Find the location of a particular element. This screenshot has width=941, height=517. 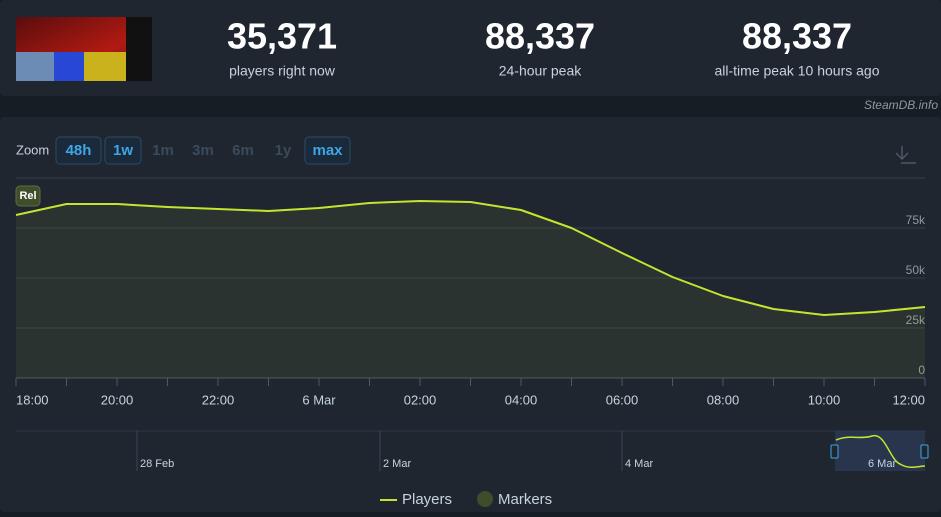

watermark: SteamDB.info is located at coordinates (901, 105).